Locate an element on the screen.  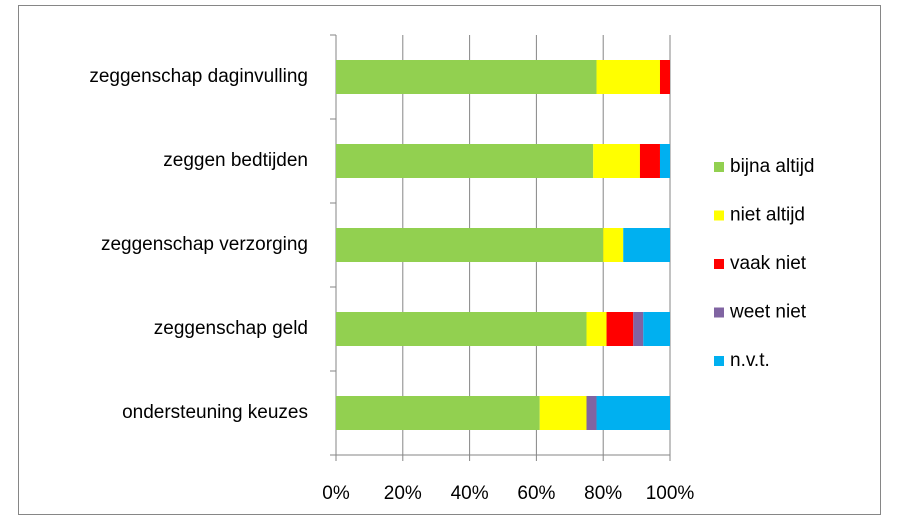
y-tick-label: zeggen bedtijden is located at coordinates (235, 160).